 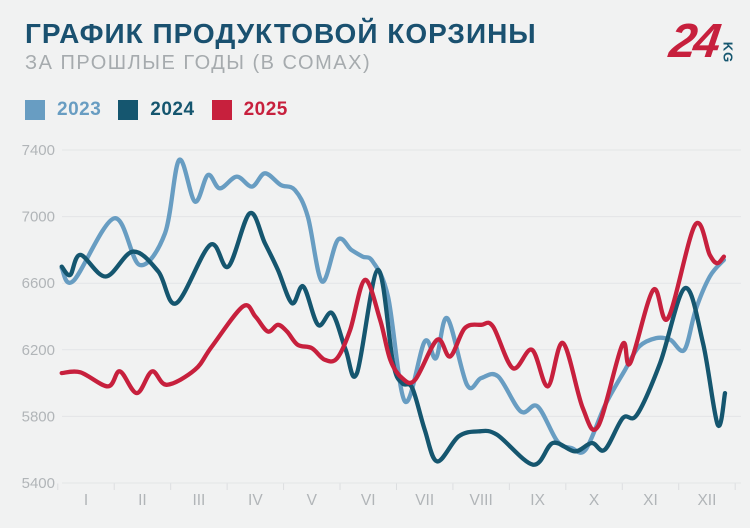 I want to click on x-tick-label: III, so click(x=198, y=500).